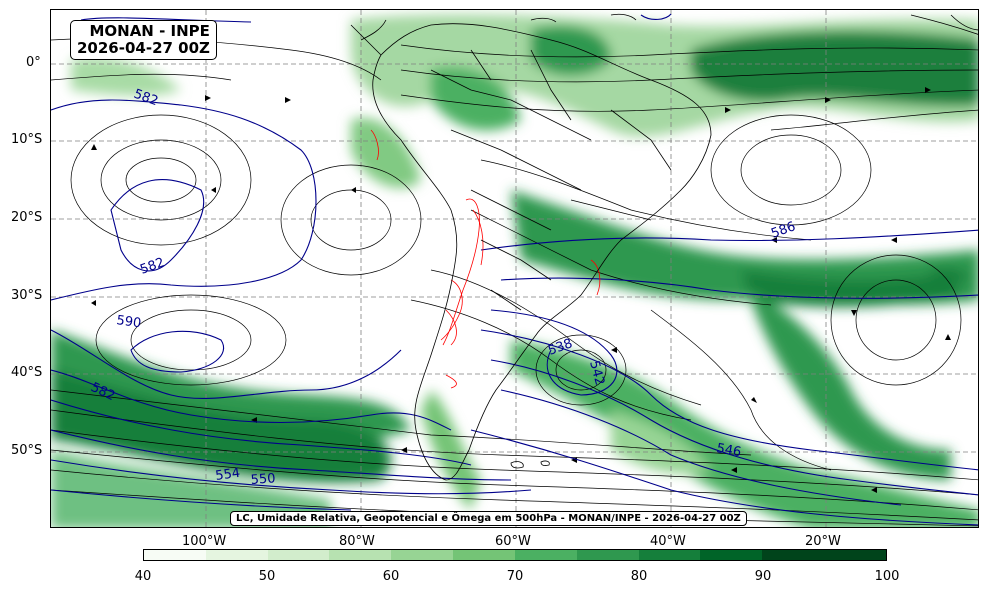 This screenshot has height=594, width=990. I want to click on humidity-colorbar, so click(515, 555).